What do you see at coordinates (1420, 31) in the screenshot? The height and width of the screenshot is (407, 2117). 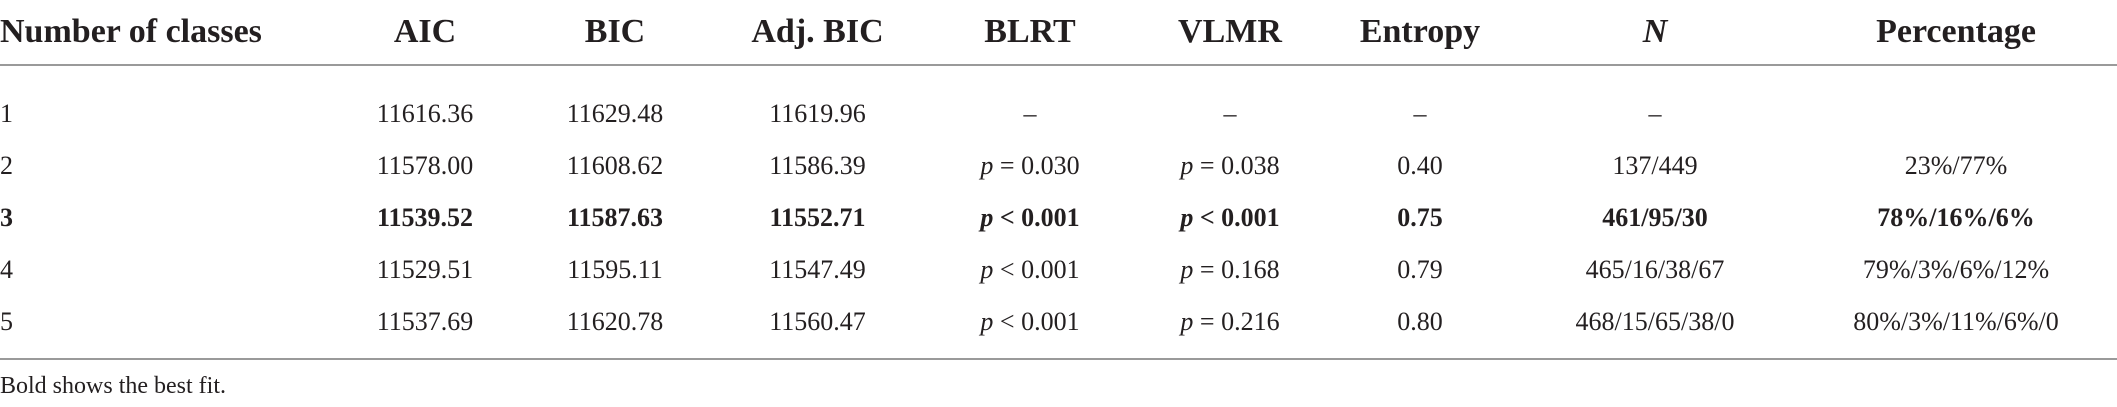 I see `column-header-entropy: Entropy` at bounding box center [1420, 31].